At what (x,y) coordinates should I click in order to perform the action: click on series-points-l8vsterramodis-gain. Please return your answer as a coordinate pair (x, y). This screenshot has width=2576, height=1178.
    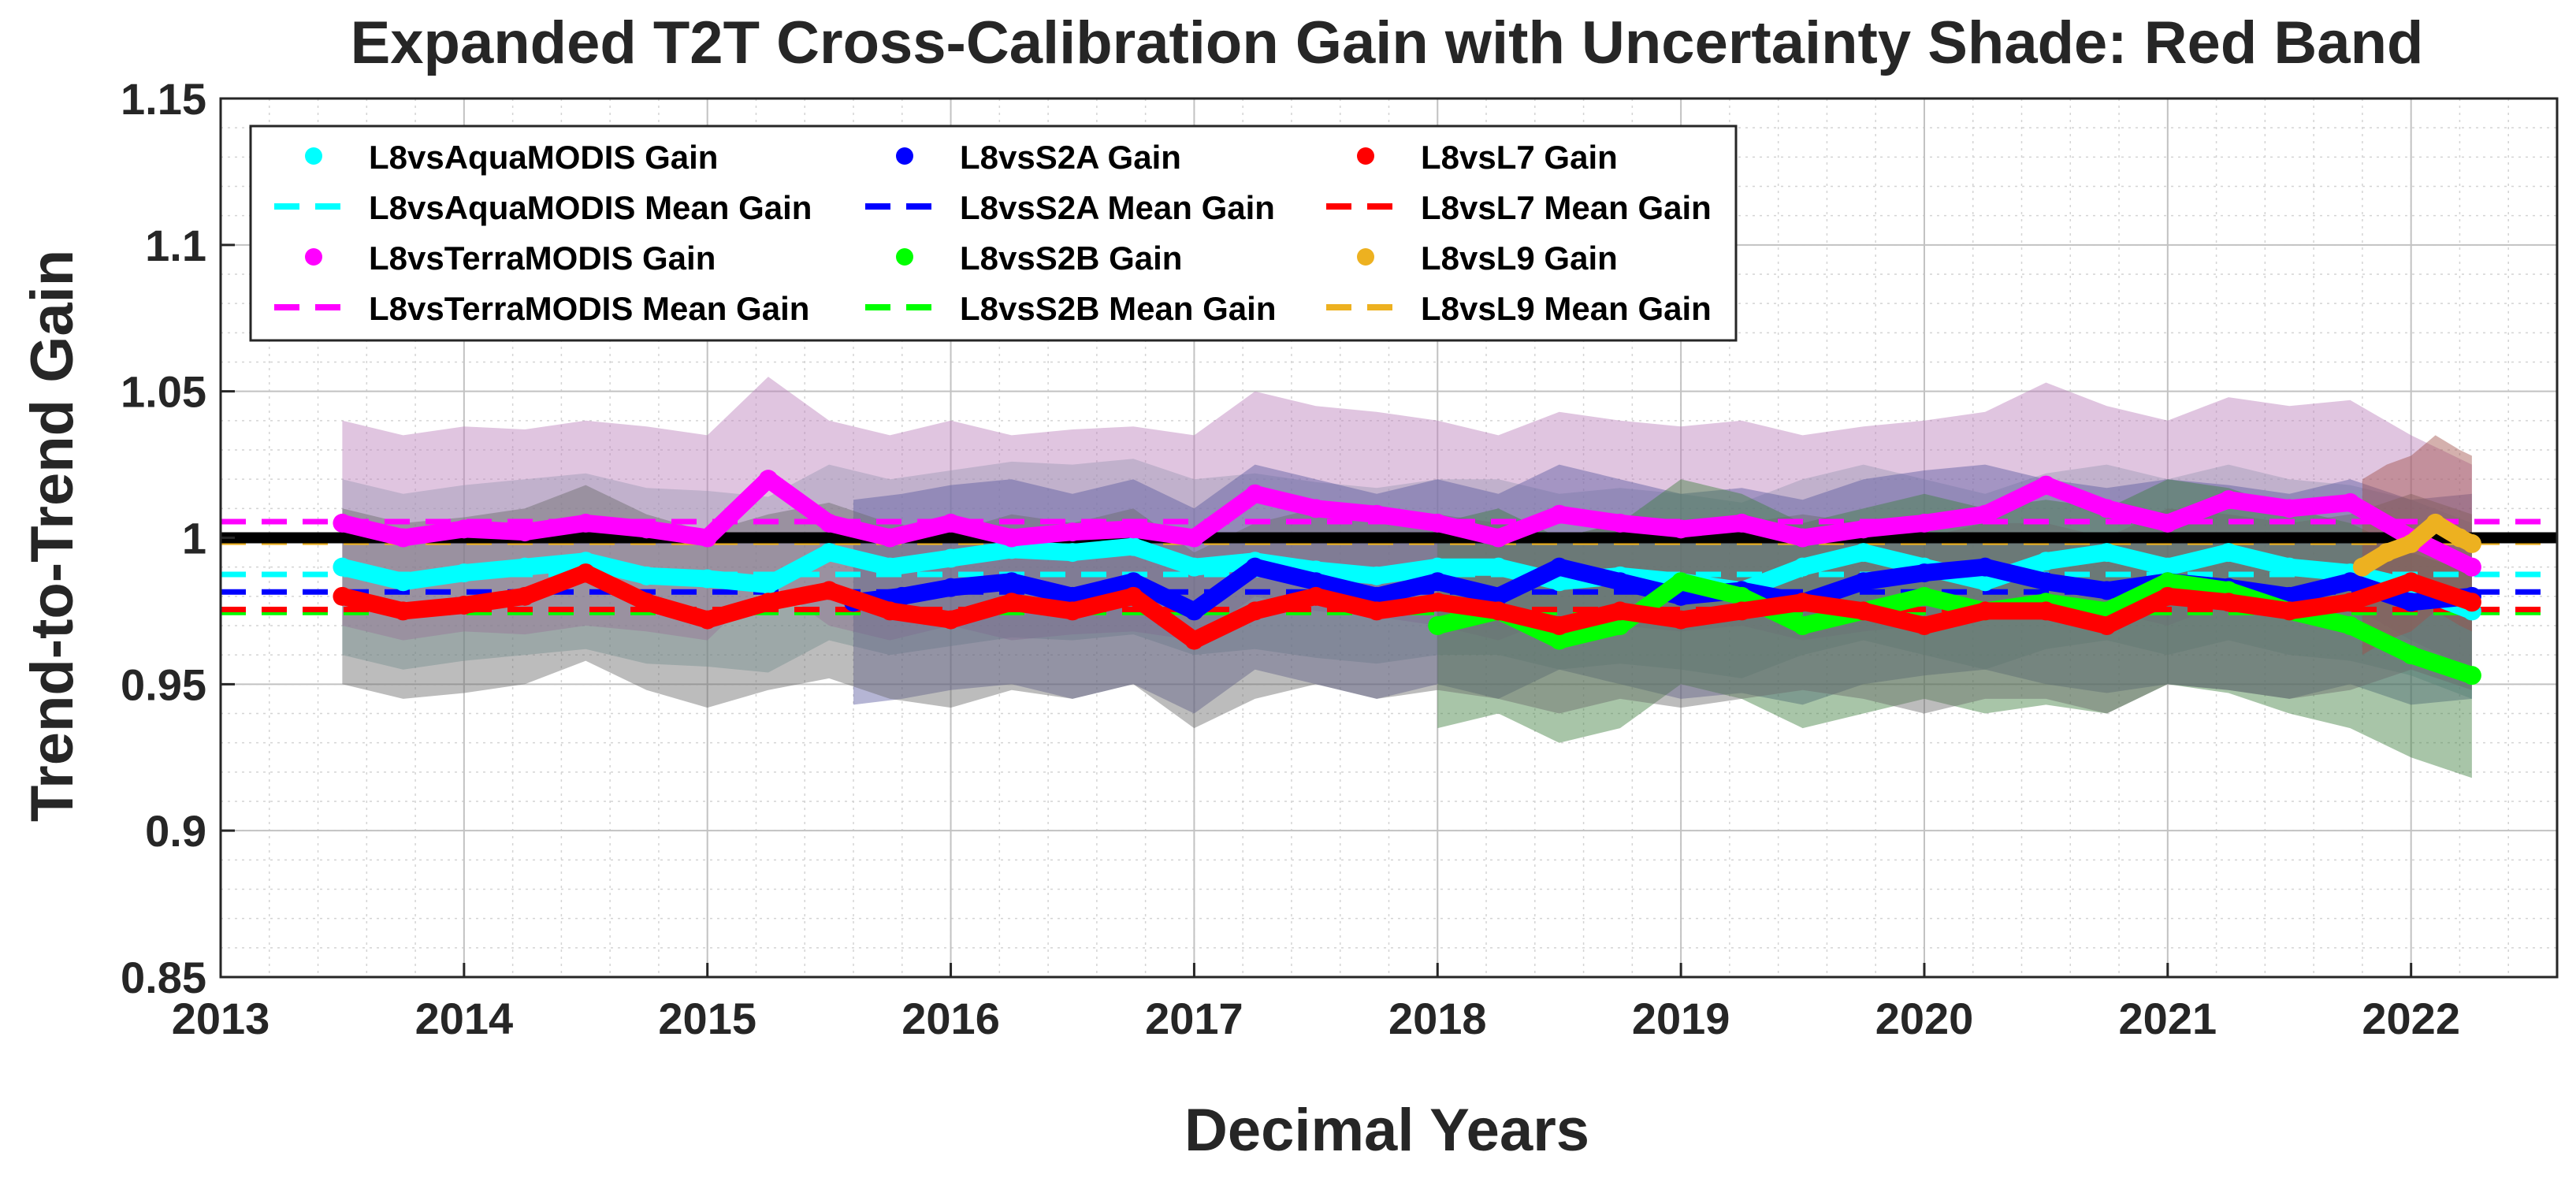
    Looking at the image, I should click on (1407, 523).